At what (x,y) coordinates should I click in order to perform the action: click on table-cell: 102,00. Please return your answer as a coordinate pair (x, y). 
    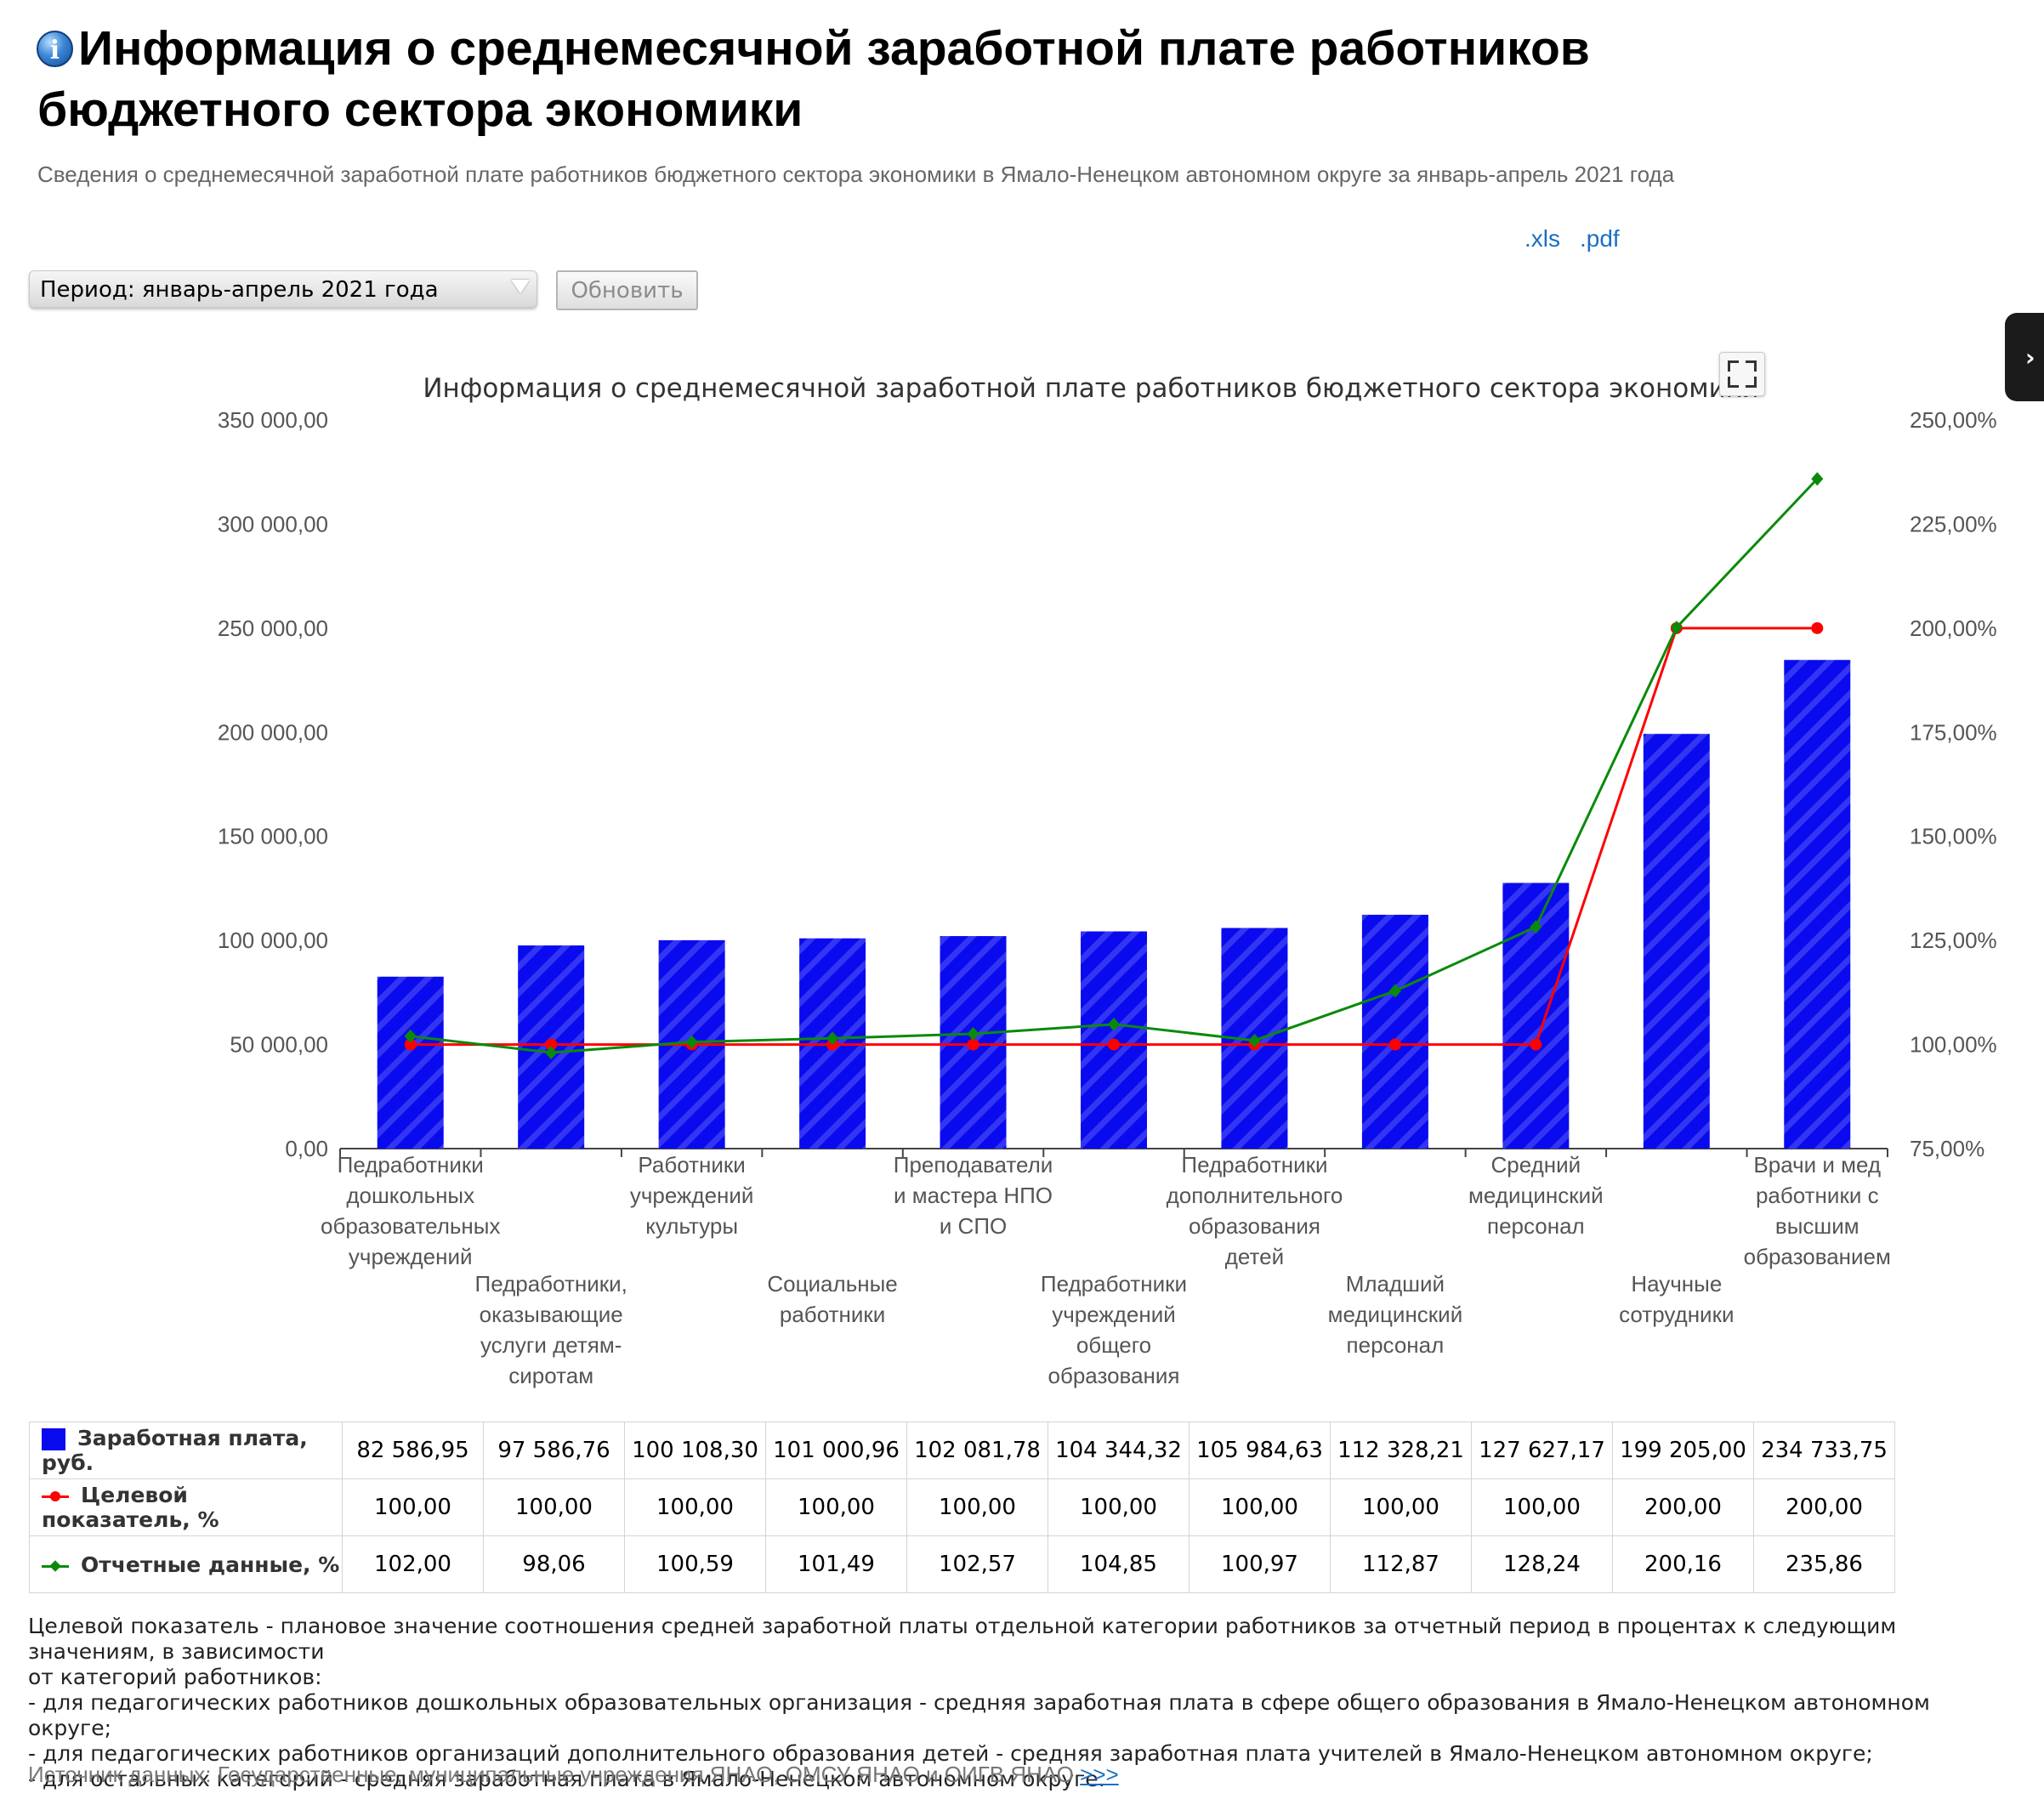
    Looking at the image, I should click on (413, 1564).